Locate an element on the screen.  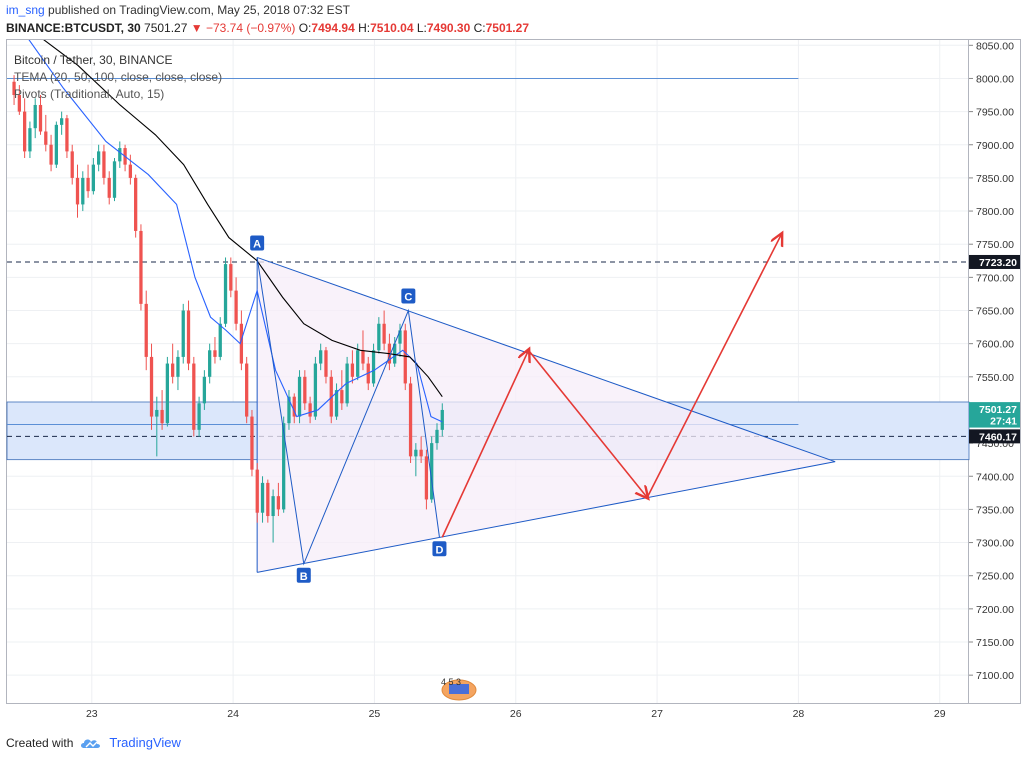
price-tick-label: 7600.00 is located at coordinates (995, 345).